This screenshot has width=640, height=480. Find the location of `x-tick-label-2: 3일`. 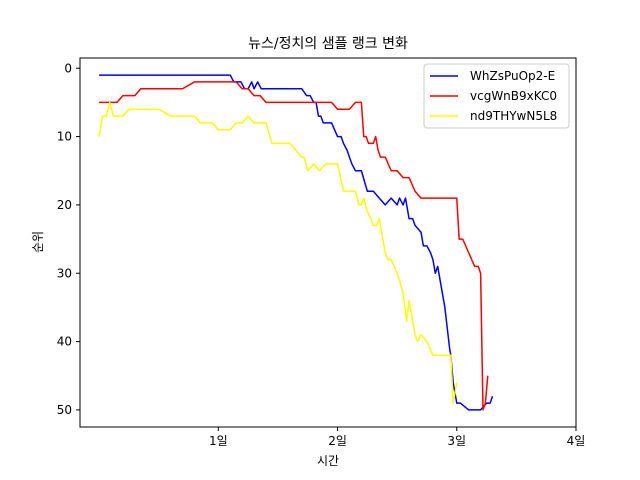

x-tick-label-2: 3일 is located at coordinates (456, 441).